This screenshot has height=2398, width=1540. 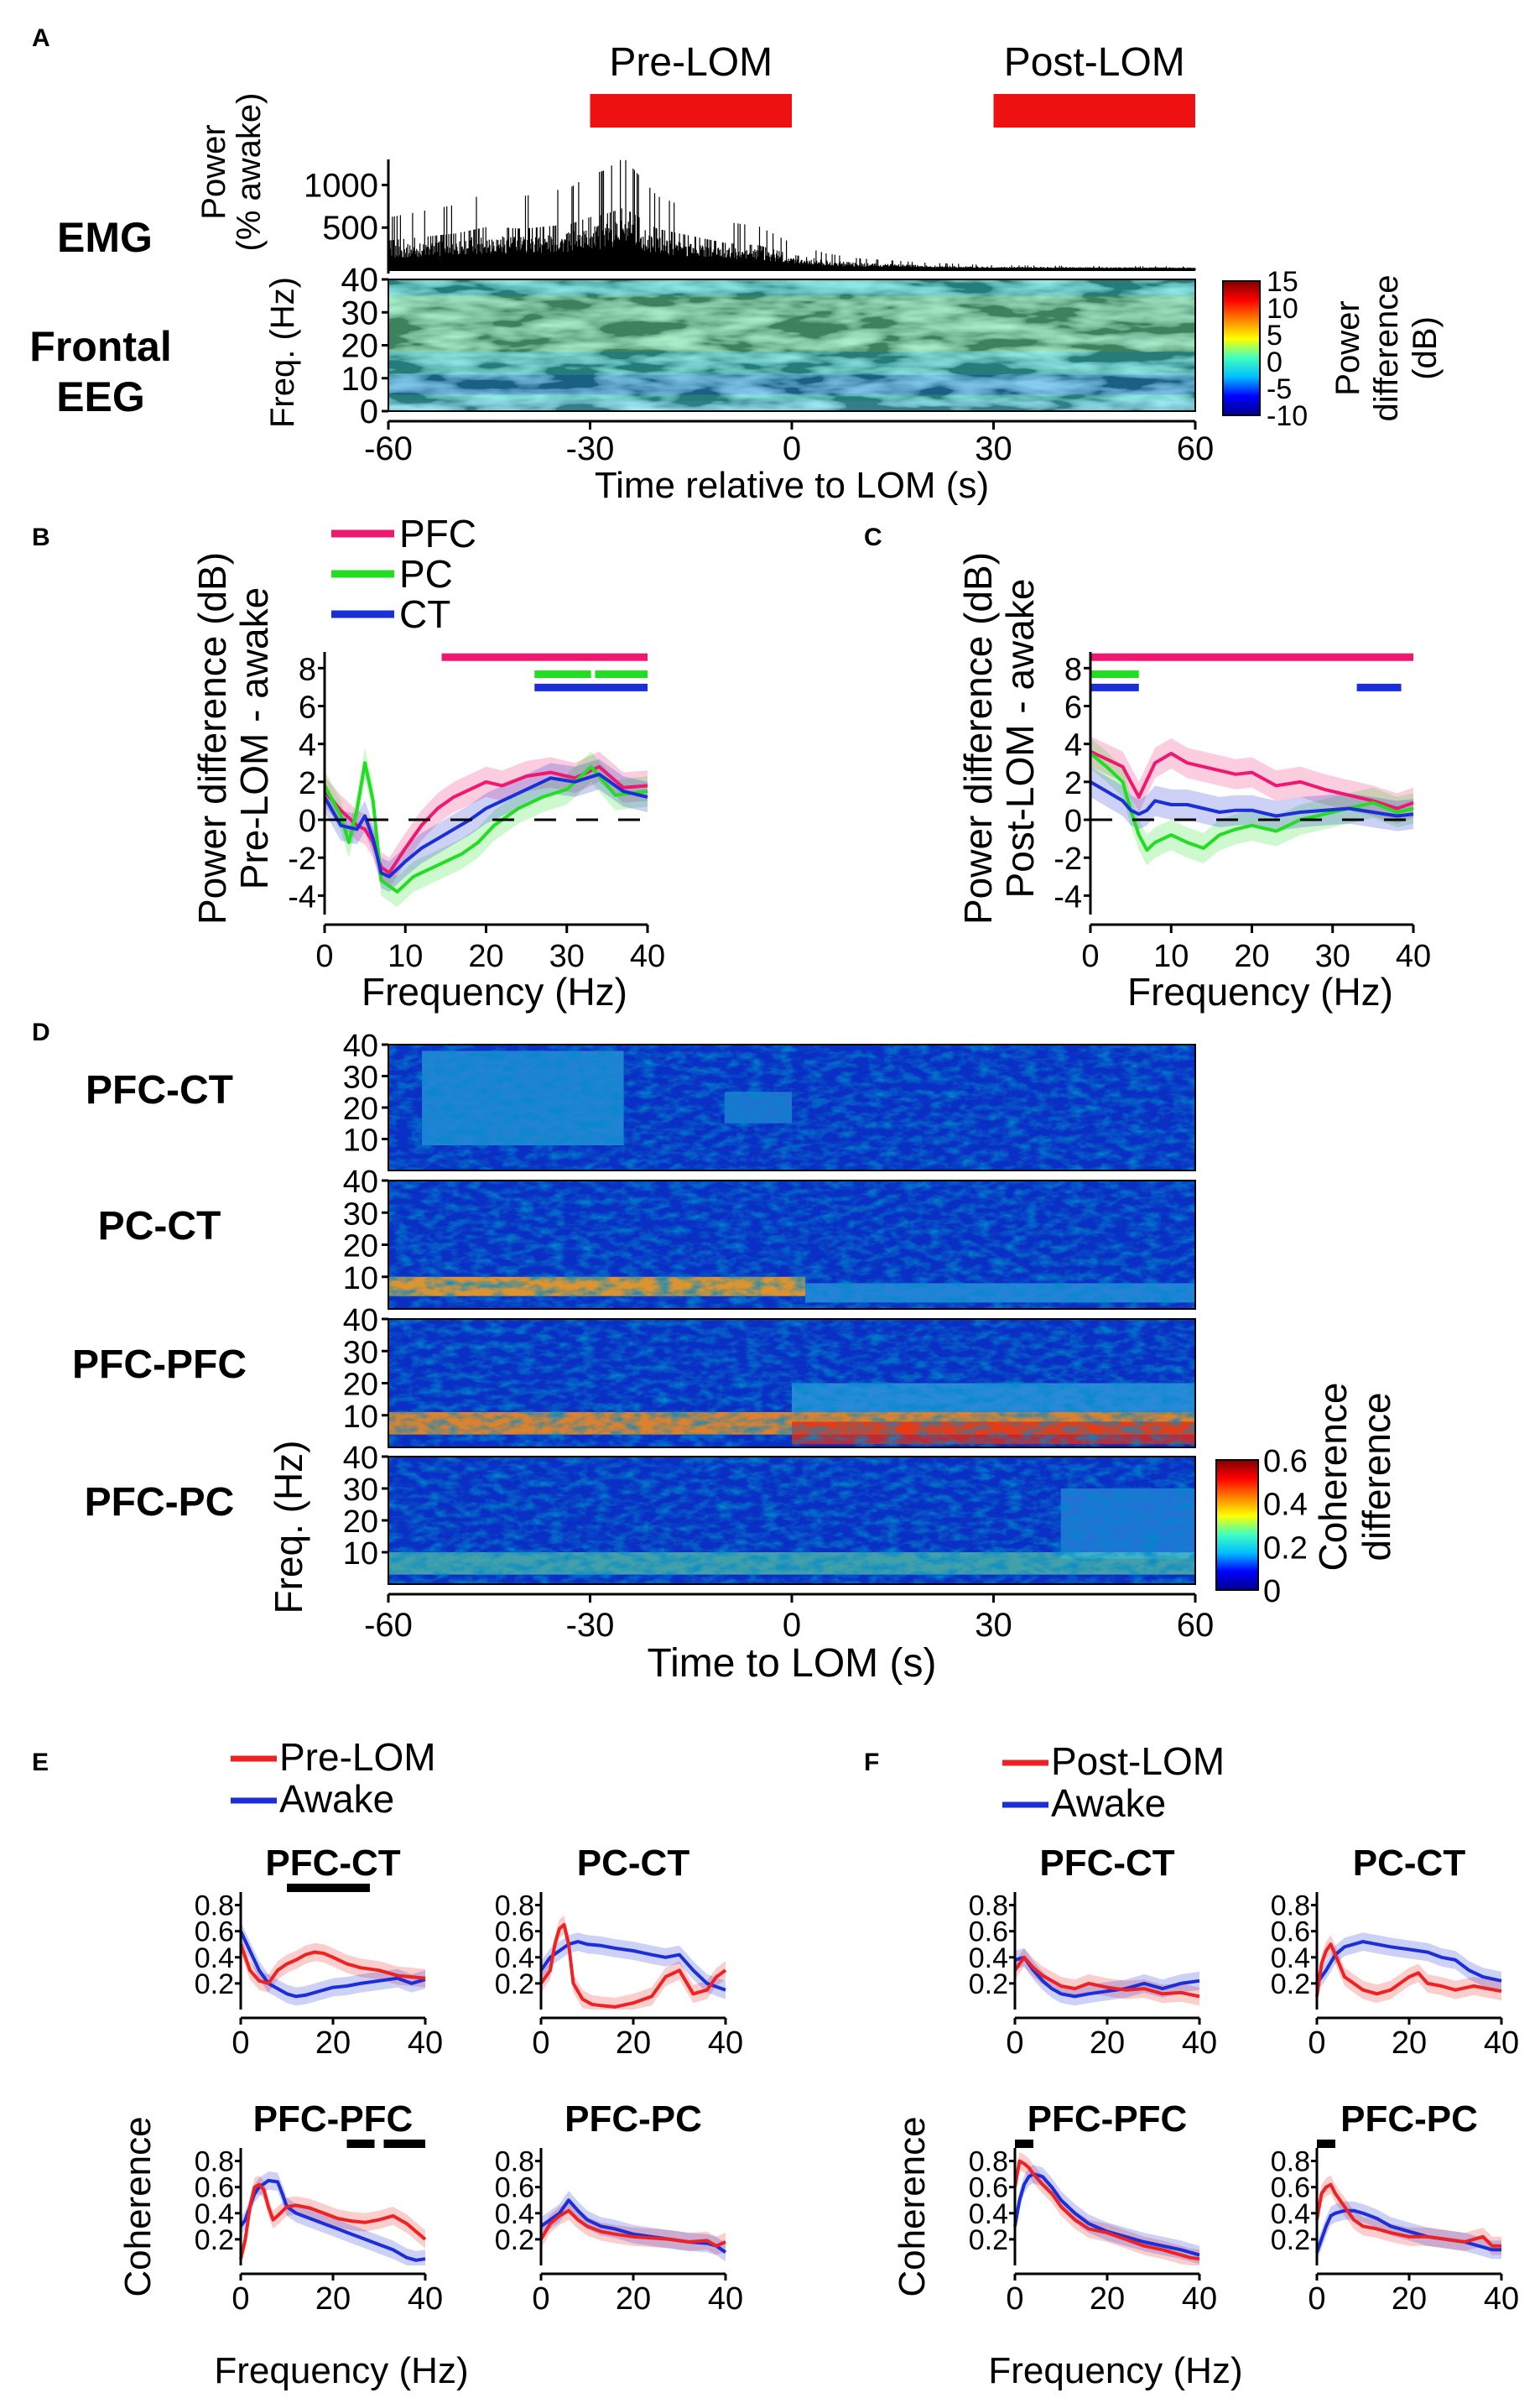 I want to click on y-tick-label: 8, so click(x=308, y=669).